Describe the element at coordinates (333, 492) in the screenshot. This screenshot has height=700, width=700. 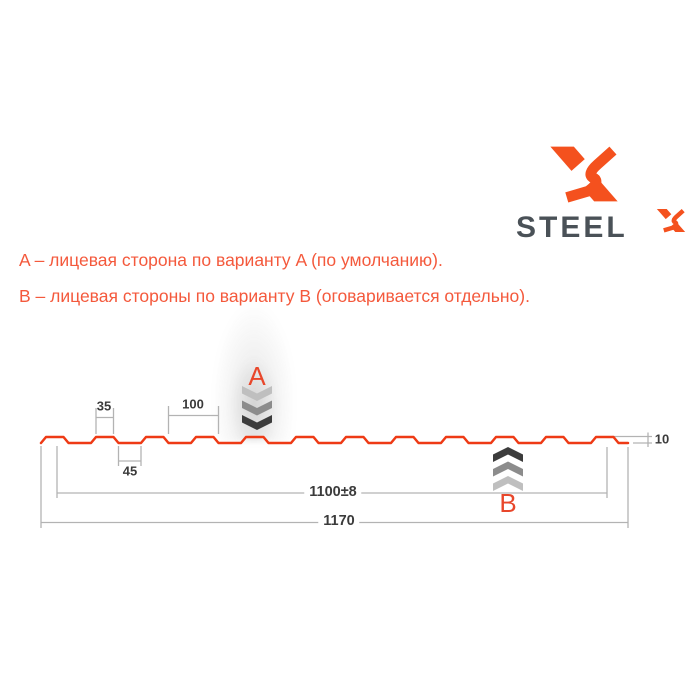
I see `dim-working-width: 1100±8` at that location.